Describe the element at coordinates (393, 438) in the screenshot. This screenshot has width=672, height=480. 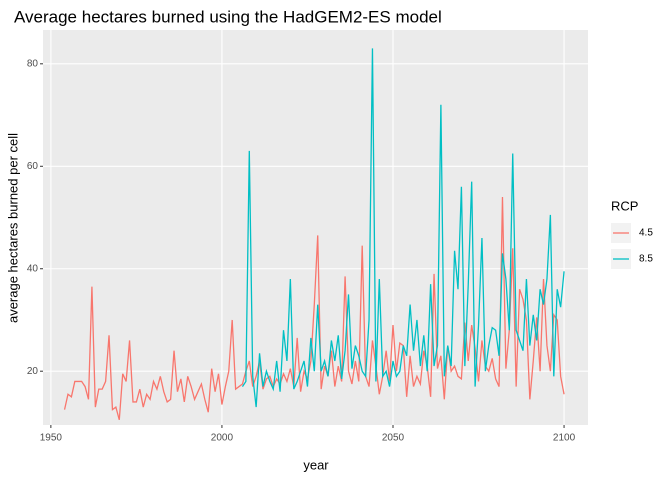
I see `x-tick-label: 2050` at that location.